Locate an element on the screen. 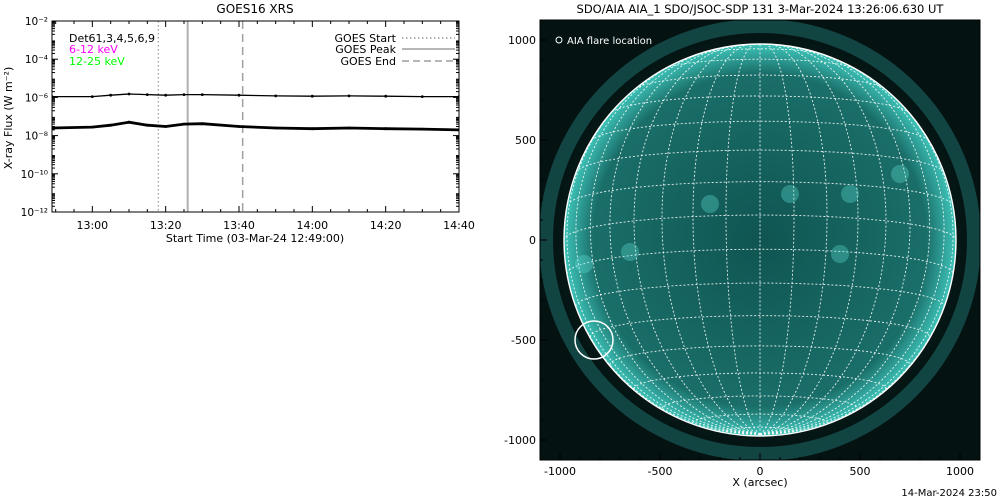 The height and width of the screenshot is (500, 1000). goes-band-low-label: 6-12 keV is located at coordinates (93, 49).